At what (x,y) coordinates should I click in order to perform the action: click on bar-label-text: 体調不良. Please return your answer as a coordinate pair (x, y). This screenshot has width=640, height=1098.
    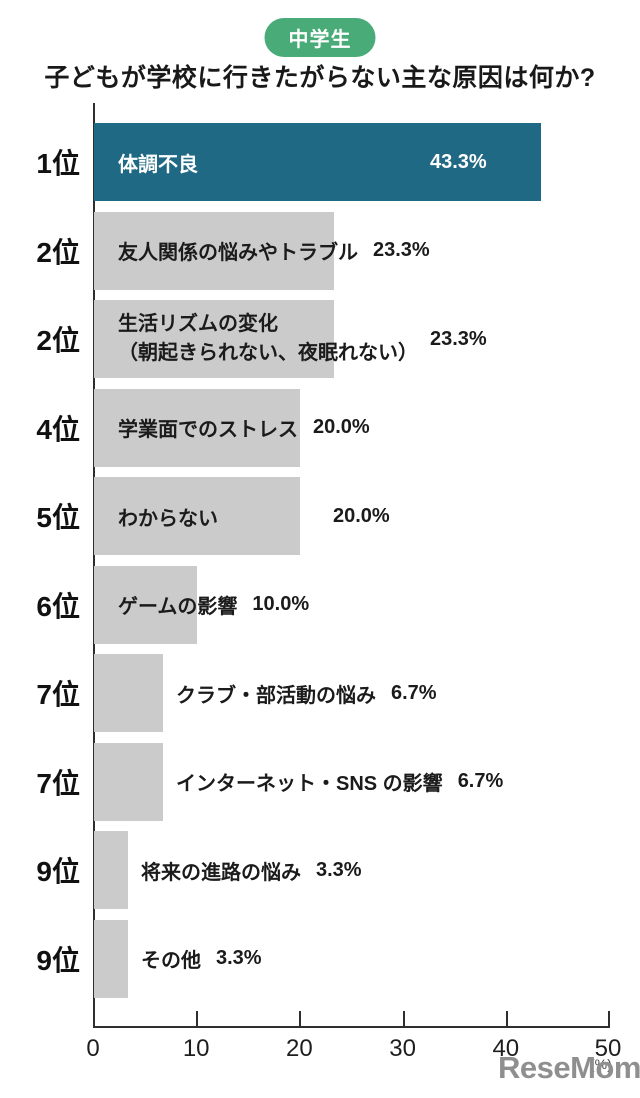
    Looking at the image, I should click on (158, 164).